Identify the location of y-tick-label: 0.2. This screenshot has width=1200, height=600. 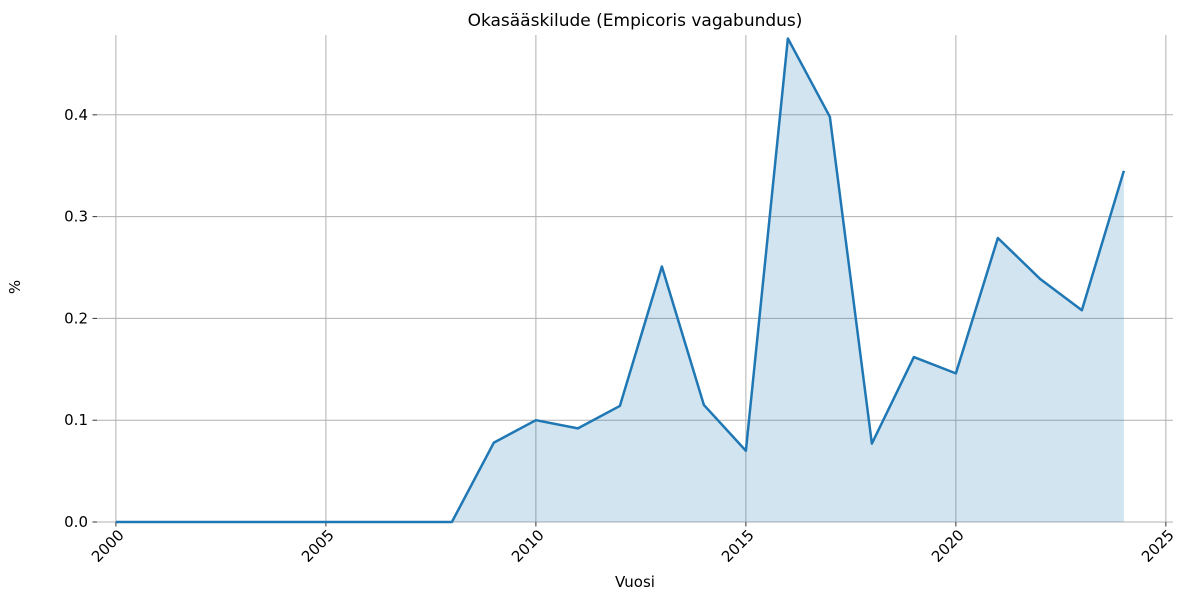
(76, 318).